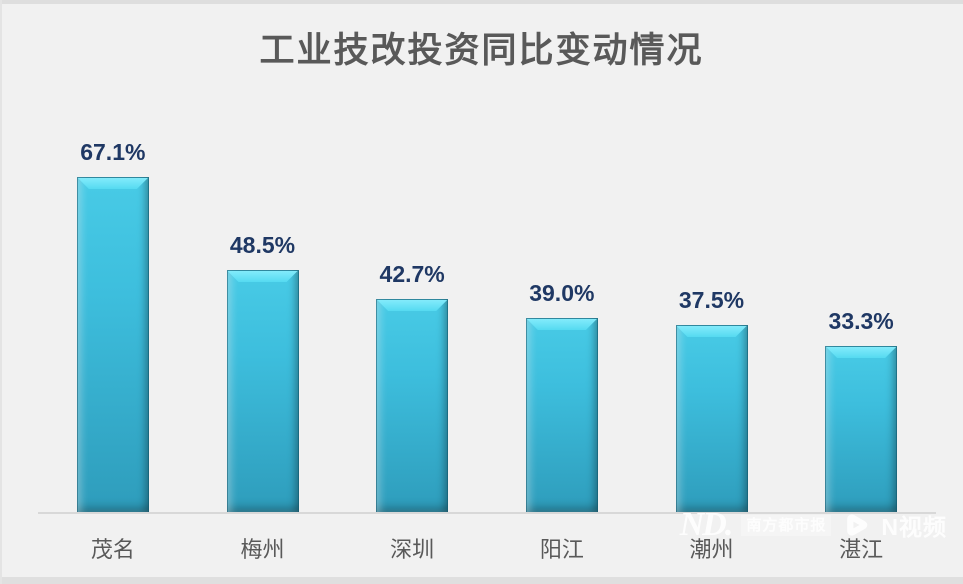 Image resolution: width=963 pixels, height=584 pixels. I want to click on x-axis-category-label: 梅州, so click(262, 549).